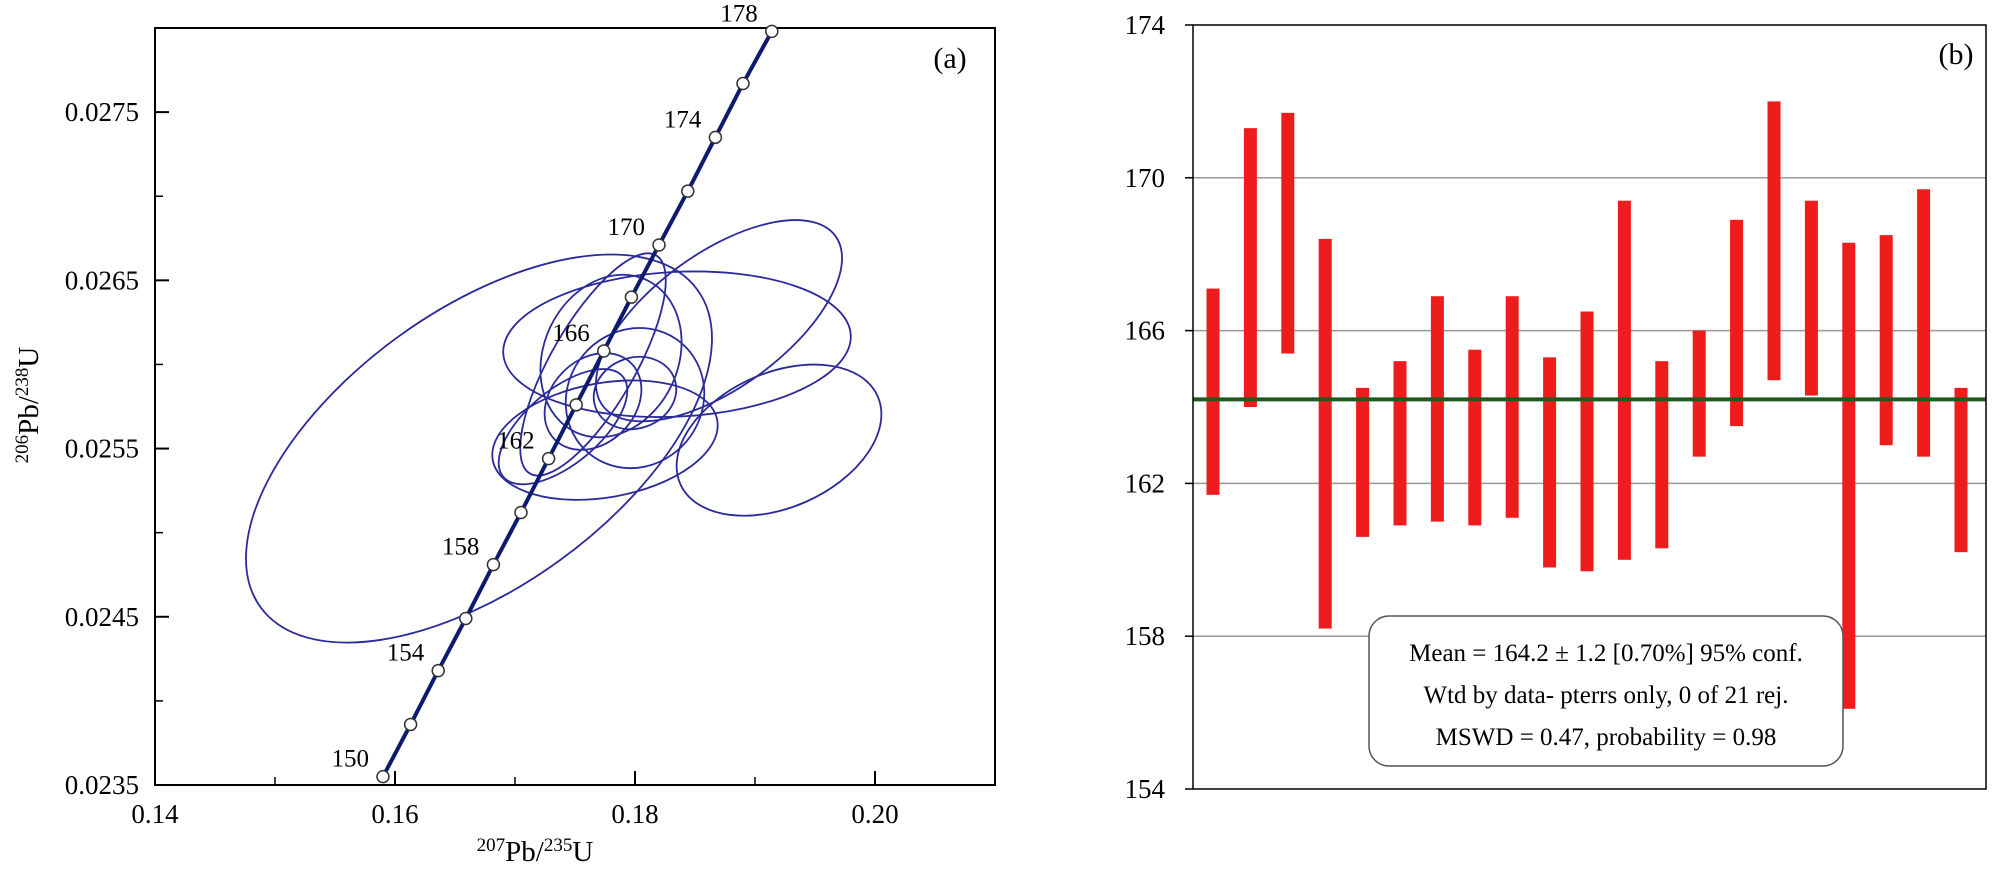  What do you see at coordinates (874, 814) in the screenshot?
I see `x-tick-label: 0.20` at bounding box center [874, 814].